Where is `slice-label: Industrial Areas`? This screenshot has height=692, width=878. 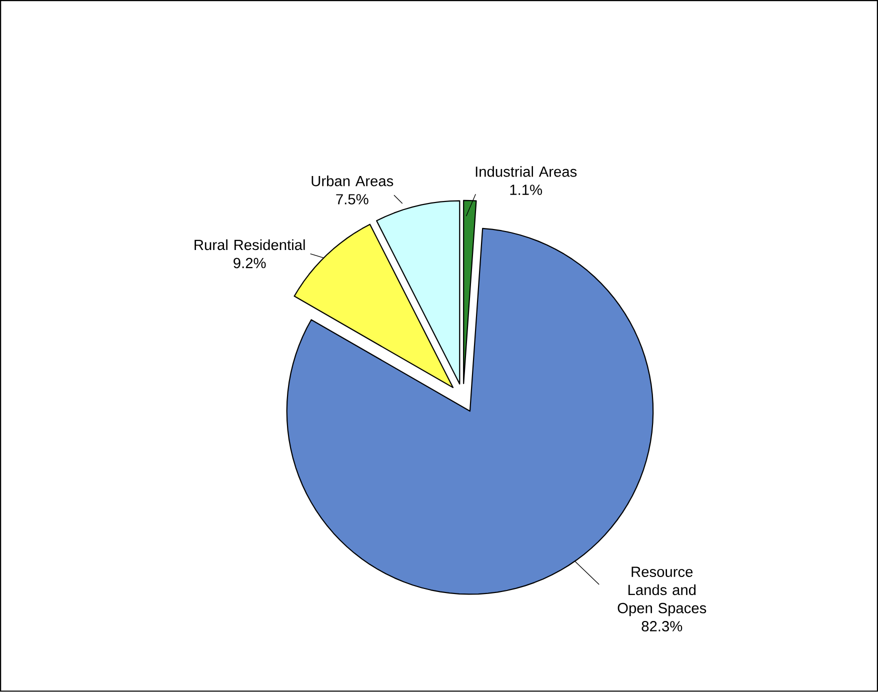 slice-label: Industrial Areas is located at coordinates (526, 172).